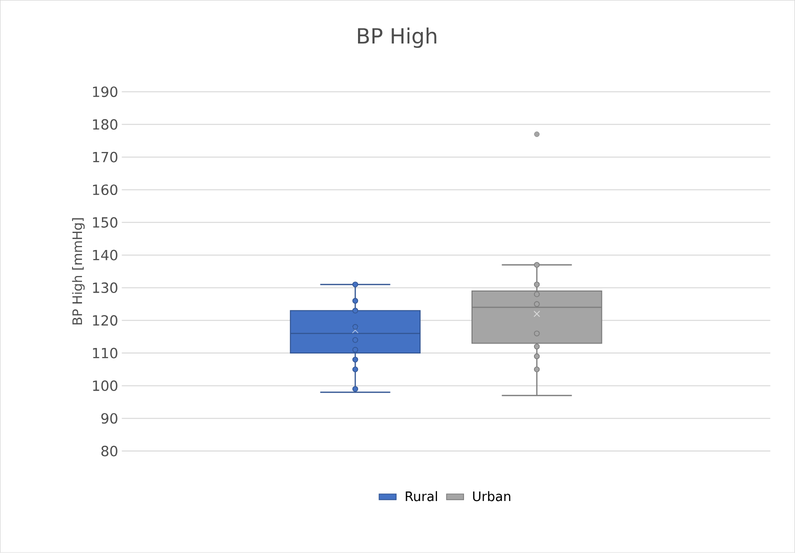  Describe the element at coordinates (105, 255) in the screenshot. I see `y-tick-label: 140` at that location.